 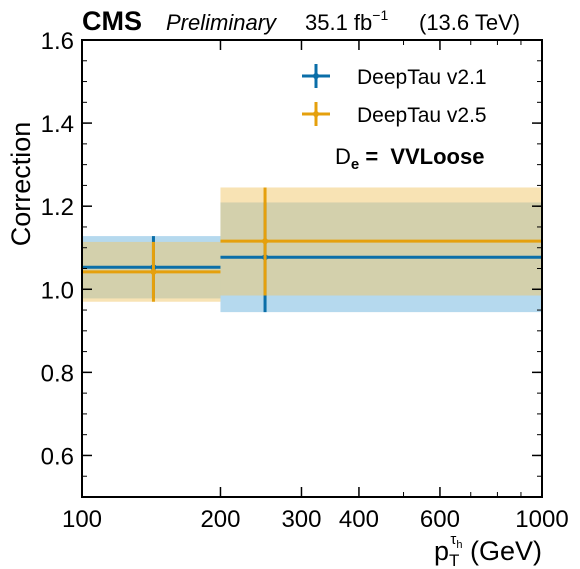 I want to click on lumi-exponent: −1, so click(x=380, y=15).